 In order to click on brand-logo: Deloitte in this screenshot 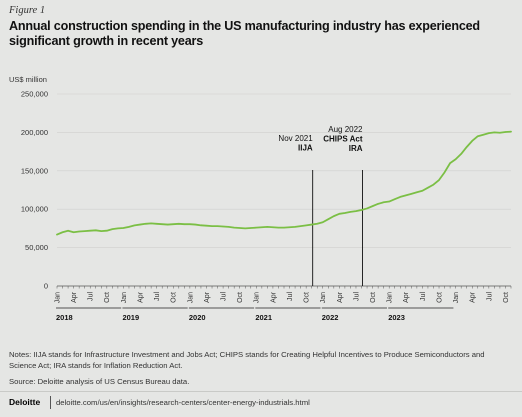, I will do `click(25, 402)`.